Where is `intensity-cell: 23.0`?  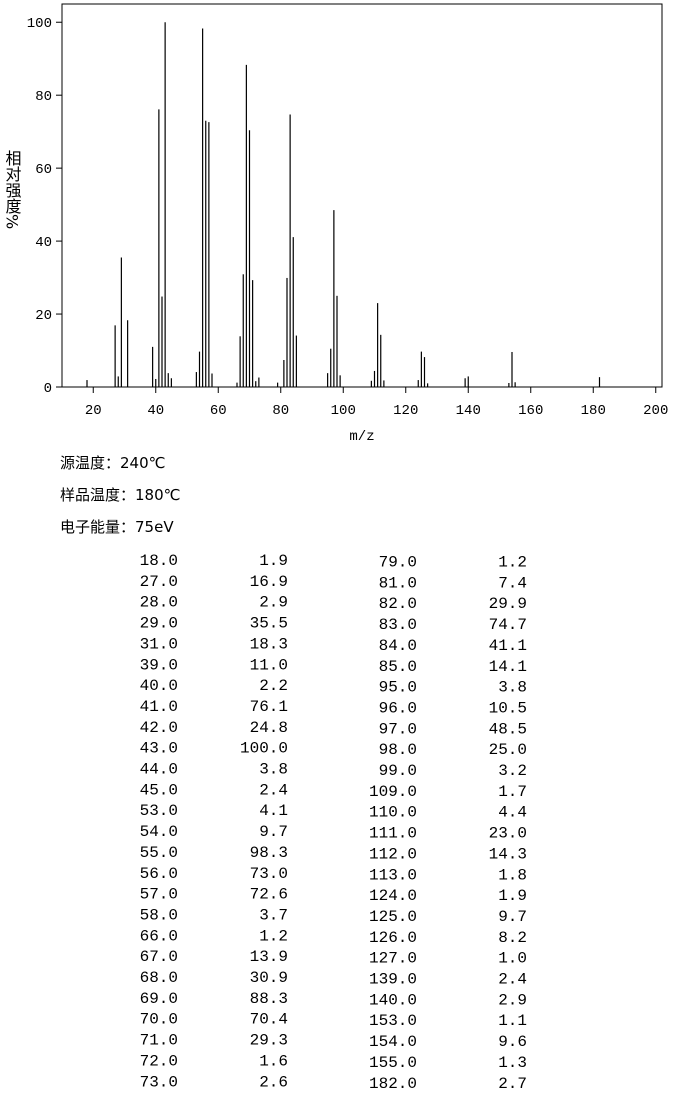
intensity-cell: 23.0 is located at coordinates (508, 834).